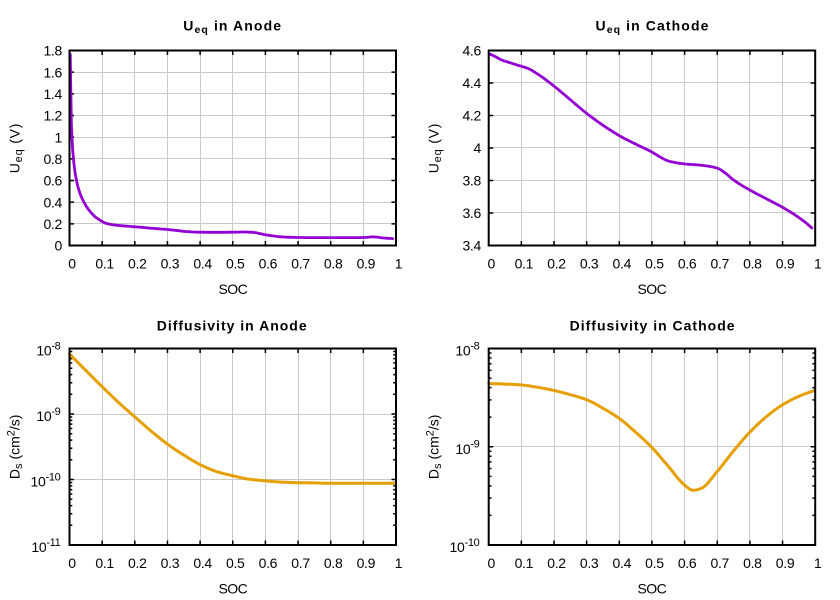  What do you see at coordinates (471, 213) in the screenshot?
I see `svg-text: 3.6` at bounding box center [471, 213].